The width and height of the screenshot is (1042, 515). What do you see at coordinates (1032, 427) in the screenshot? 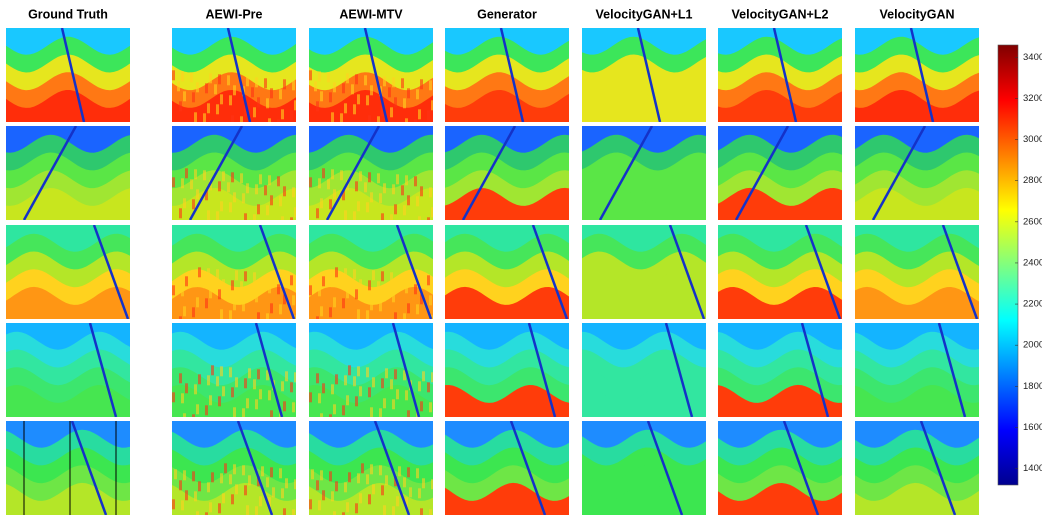
I see `colorbar-tick-label: 1600` at bounding box center [1032, 427].